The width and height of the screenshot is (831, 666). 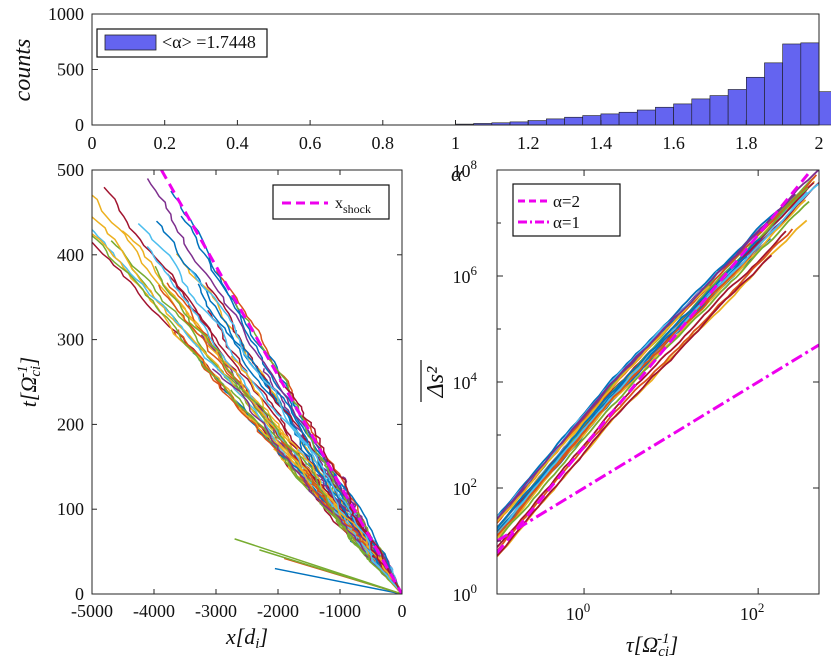 I want to click on msd-y-tick-label: 10⁶, so click(x=465, y=275).